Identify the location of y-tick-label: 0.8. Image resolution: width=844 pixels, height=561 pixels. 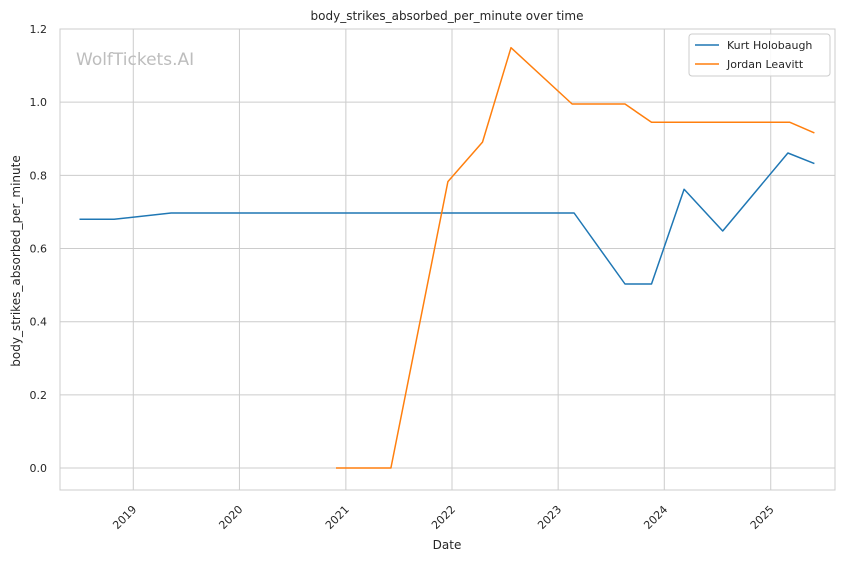
(39, 175).